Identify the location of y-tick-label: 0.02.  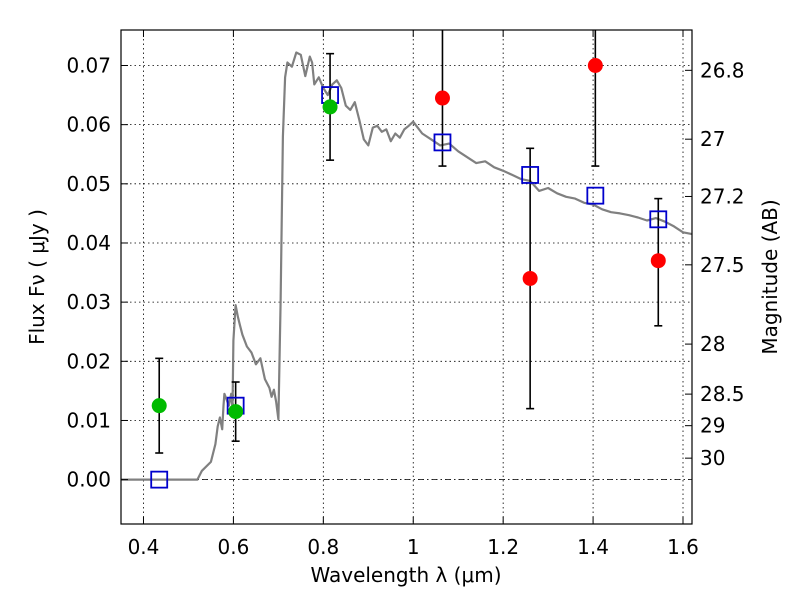
(88, 361).